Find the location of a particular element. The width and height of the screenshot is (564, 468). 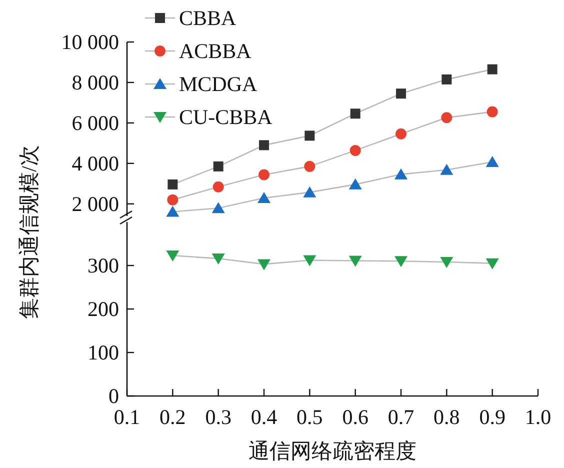

x-tick-label: 0.8 is located at coordinates (447, 417).